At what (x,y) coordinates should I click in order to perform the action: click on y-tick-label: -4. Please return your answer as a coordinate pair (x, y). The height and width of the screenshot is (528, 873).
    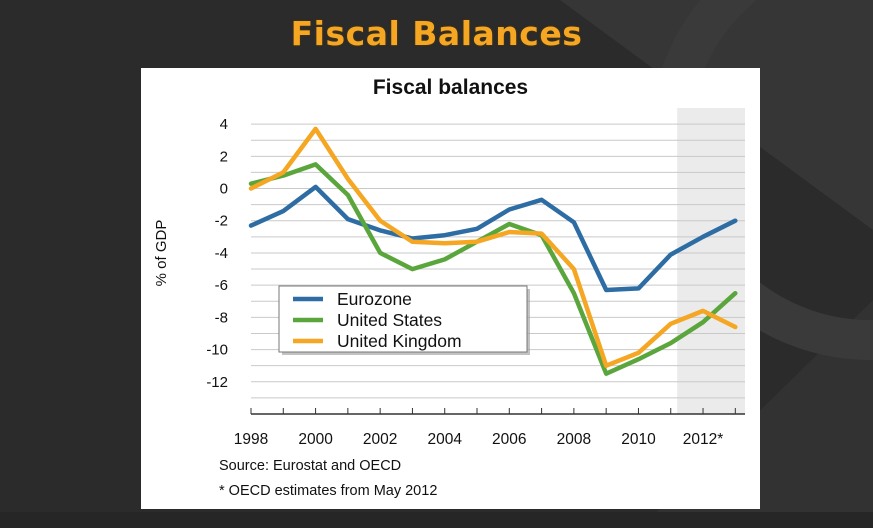
    Looking at the image, I should click on (221, 253).